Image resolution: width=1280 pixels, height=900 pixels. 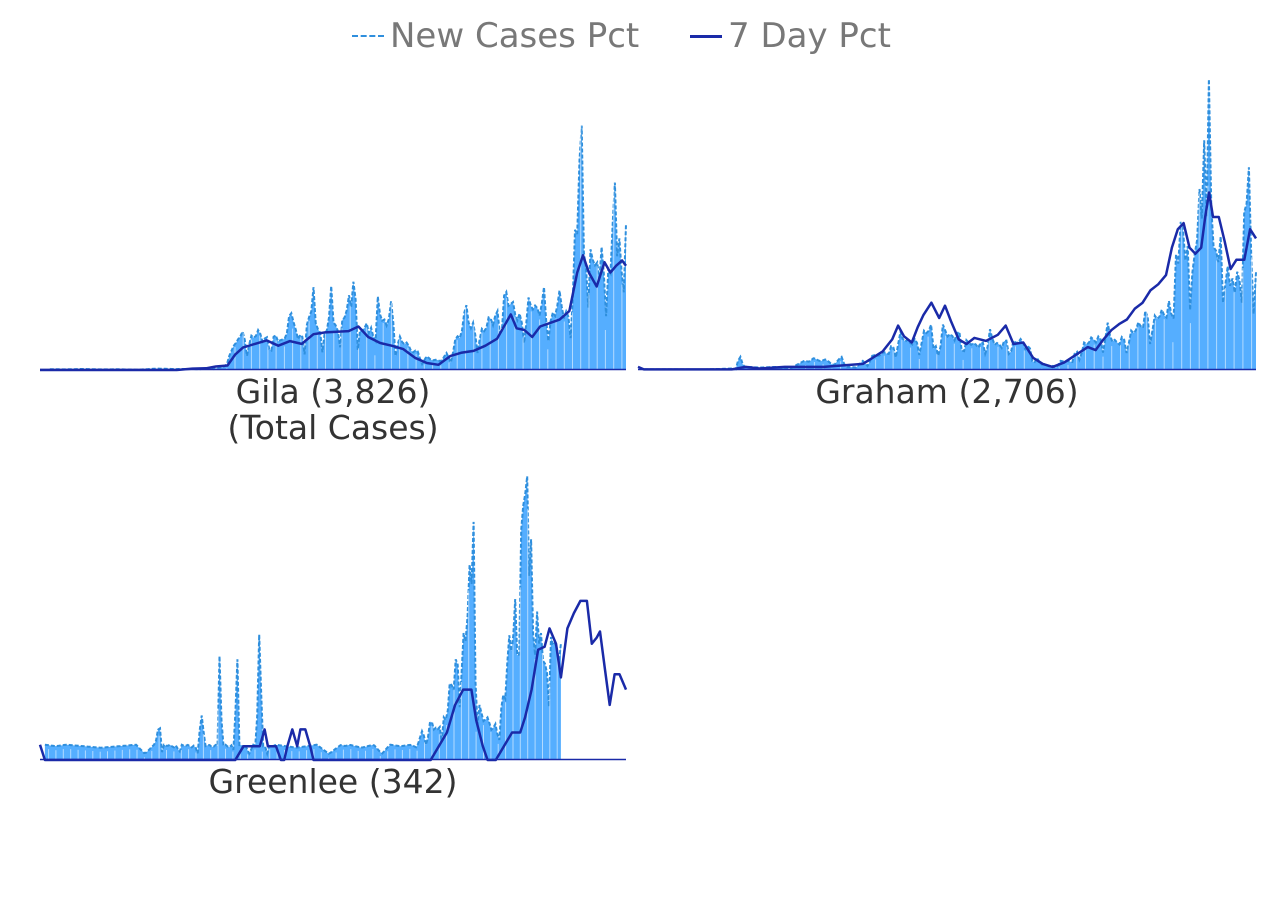 What do you see at coordinates (706, 36) in the screenshot?
I see `legend-solid-swatch` at bounding box center [706, 36].